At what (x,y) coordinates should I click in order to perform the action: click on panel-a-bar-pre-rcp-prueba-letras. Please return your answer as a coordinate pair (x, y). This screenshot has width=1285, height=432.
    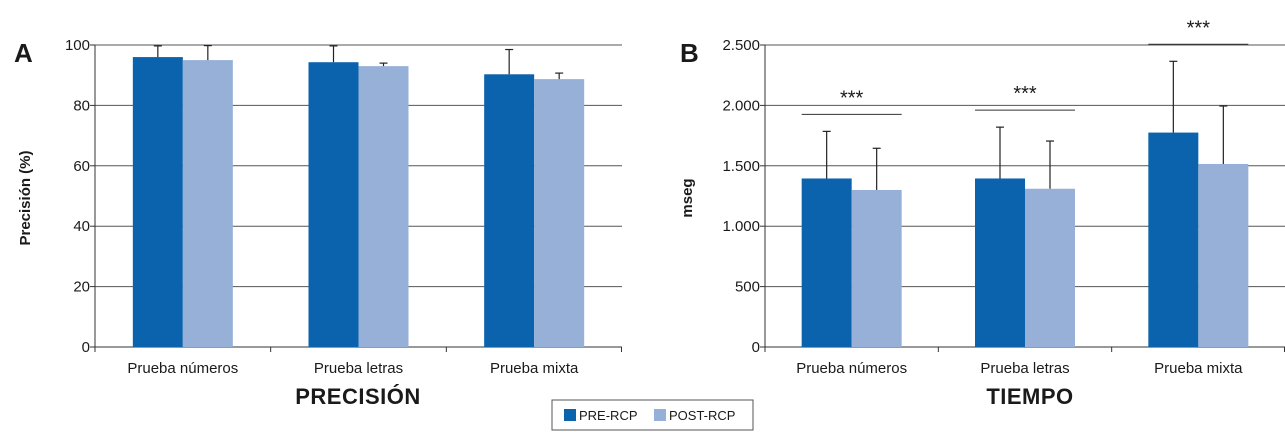
    Looking at the image, I should click on (333, 205).